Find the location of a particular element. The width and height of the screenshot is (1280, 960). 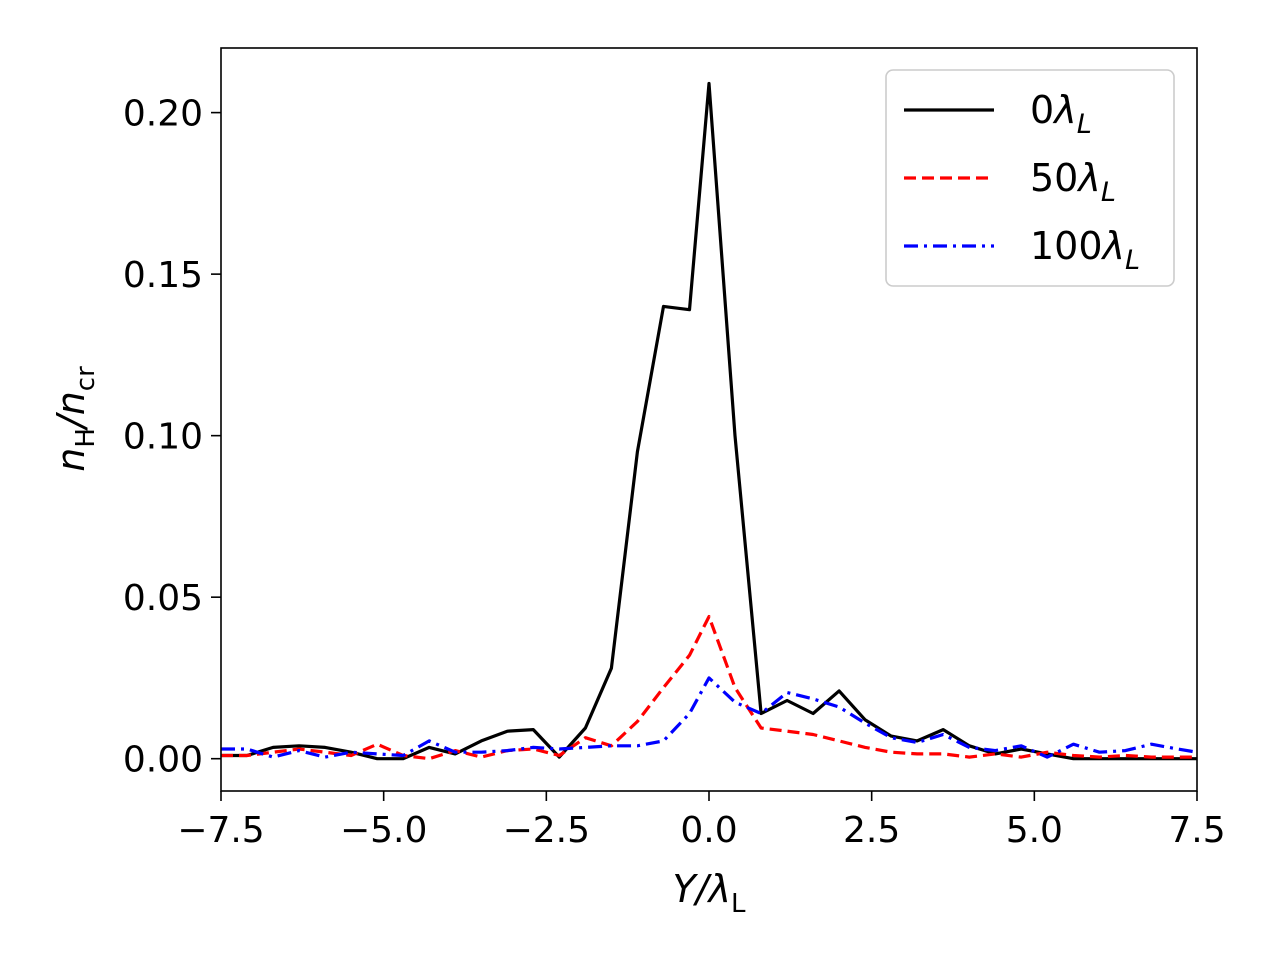

y-axis-label: nH/ncr is located at coordinates (75, 419).